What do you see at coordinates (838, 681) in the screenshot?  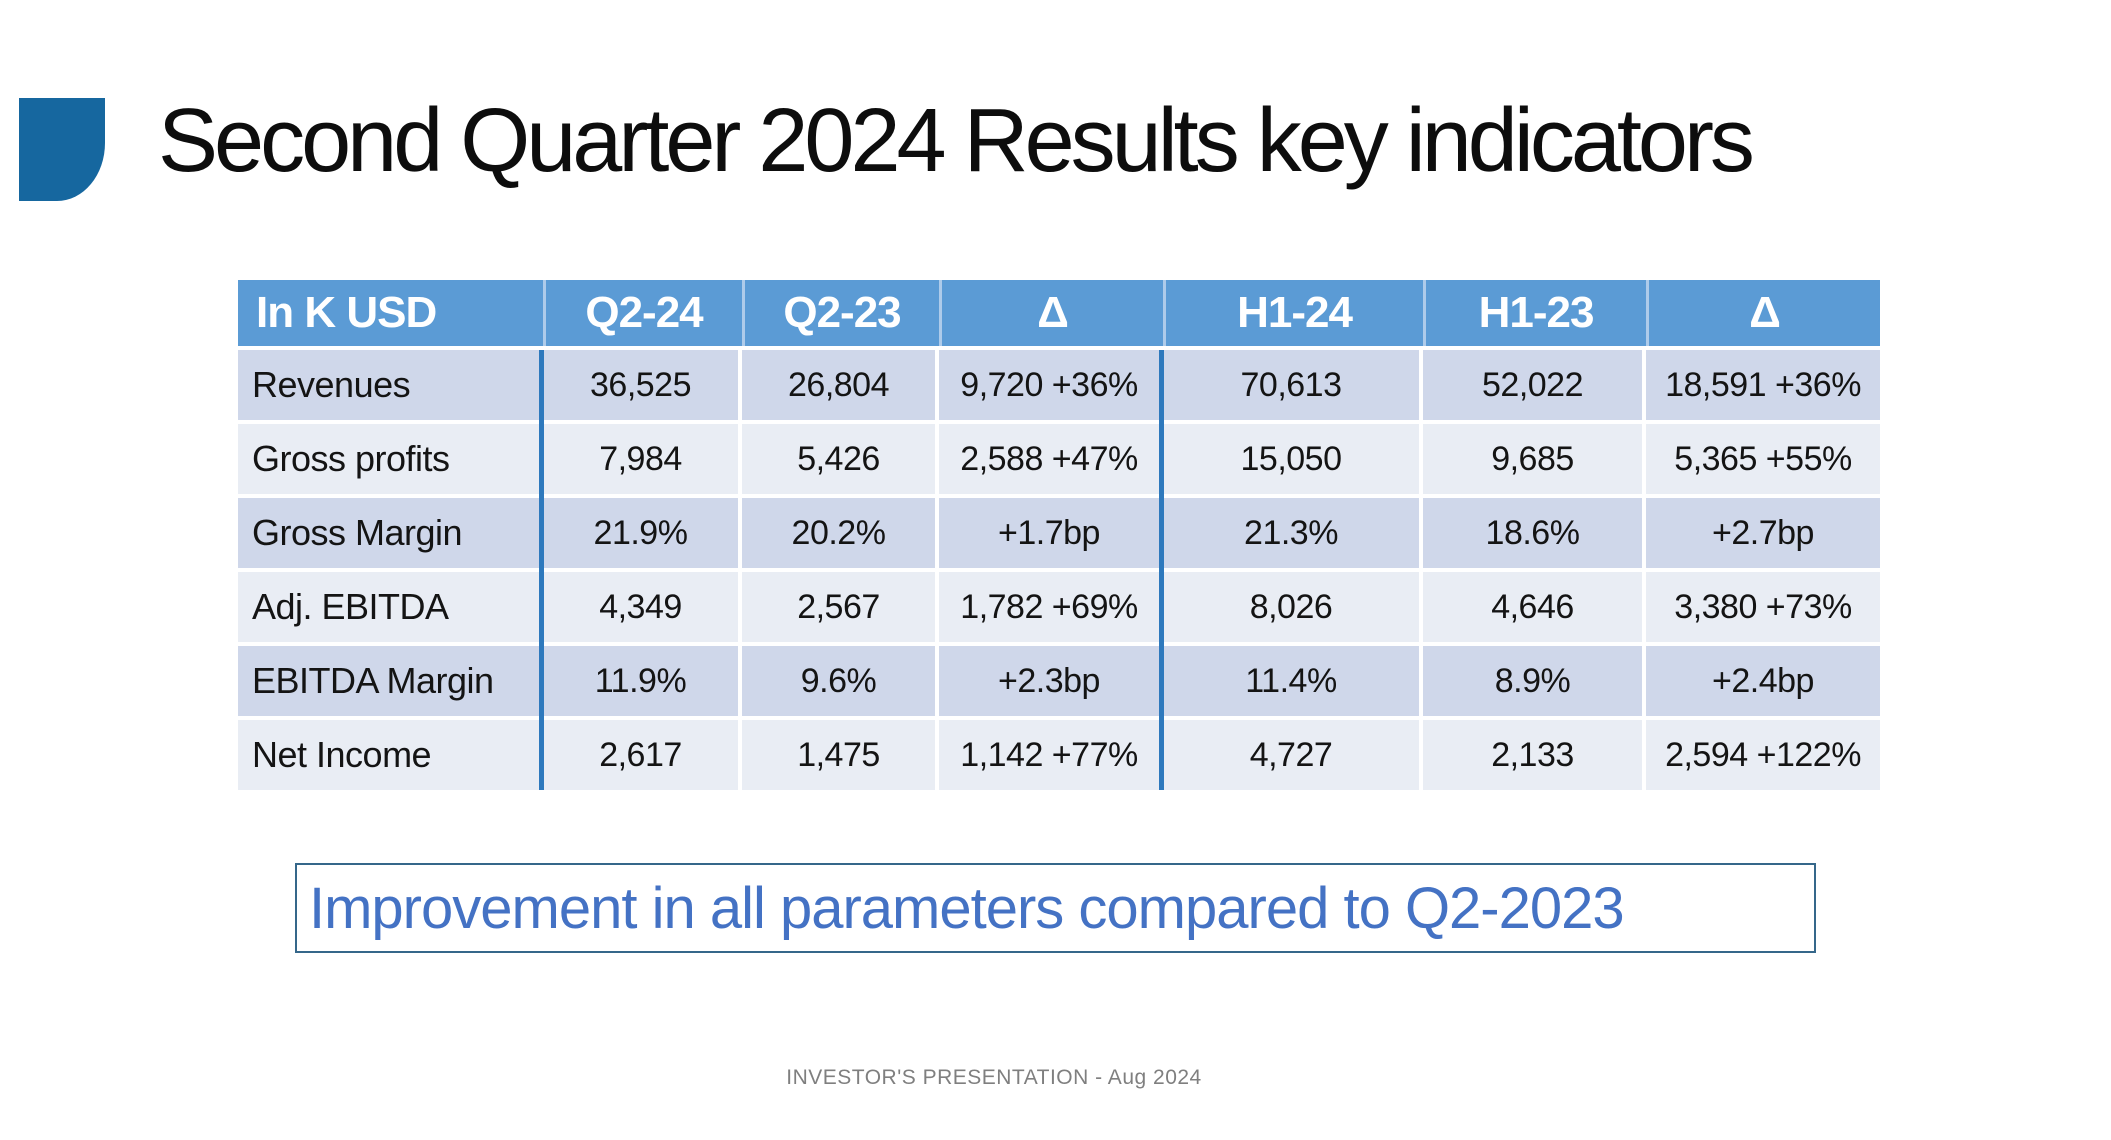 I see `table-cell: 9.6%` at bounding box center [838, 681].